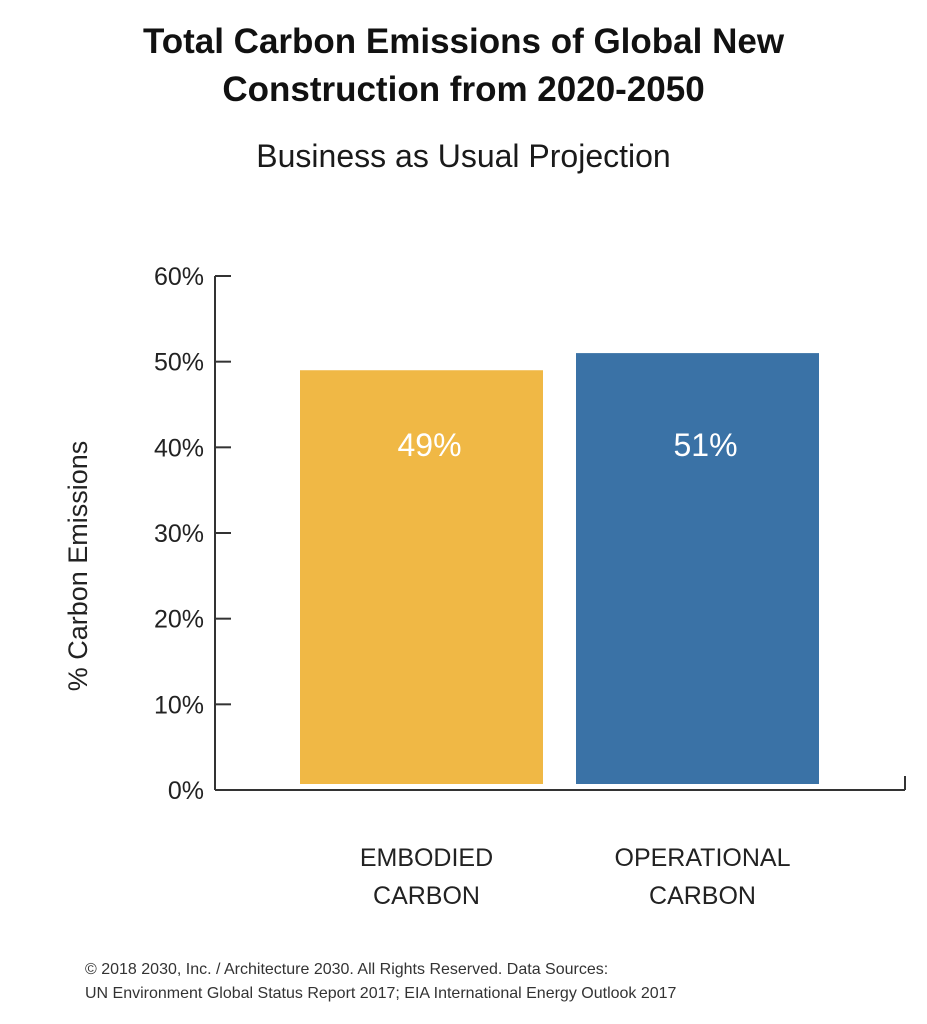 This screenshot has height=1024, width=927. What do you see at coordinates (179, 705) in the screenshot?
I see `y-tick-label-1: 10%` at bounding box center [179, 705].